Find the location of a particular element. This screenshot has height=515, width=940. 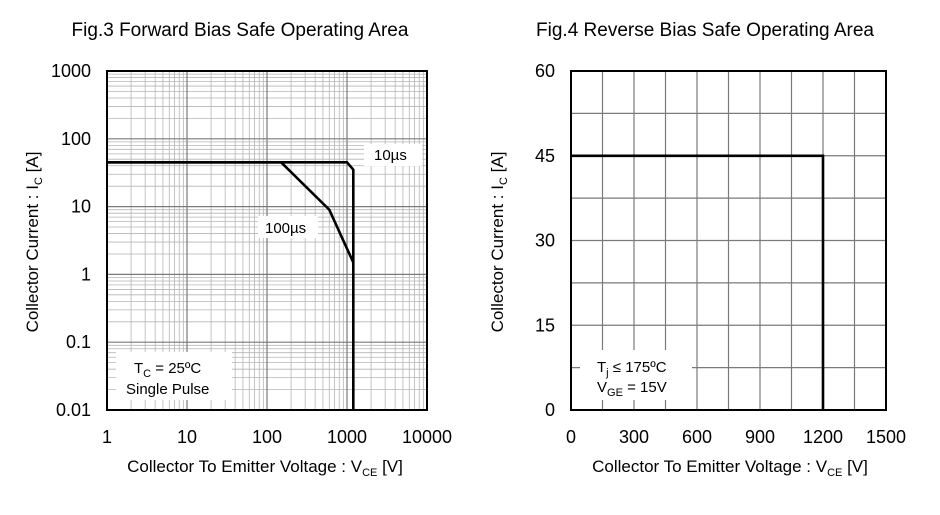

rbsoa-condition-box is located at coordinates (636, 375).